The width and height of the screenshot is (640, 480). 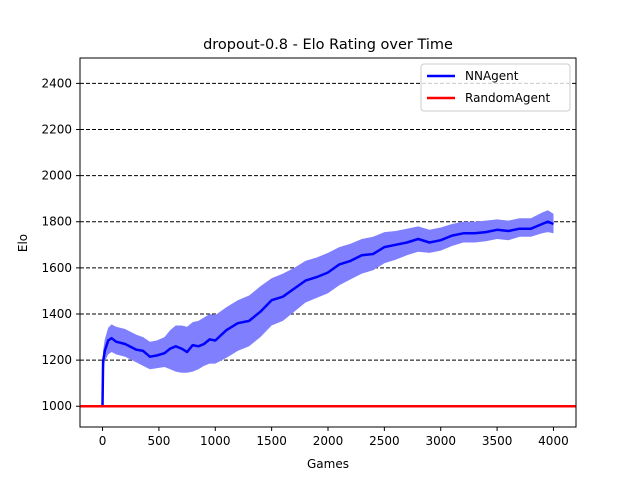 I want to click on x-axis-label: Games, so click(x=328, y=464).